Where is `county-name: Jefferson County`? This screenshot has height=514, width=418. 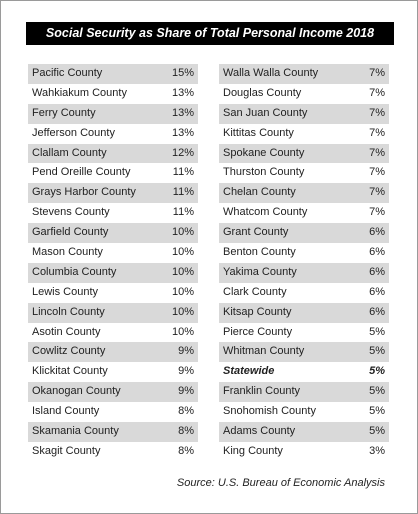 county-name: Jefferson County is located at coordinates (73, 132).